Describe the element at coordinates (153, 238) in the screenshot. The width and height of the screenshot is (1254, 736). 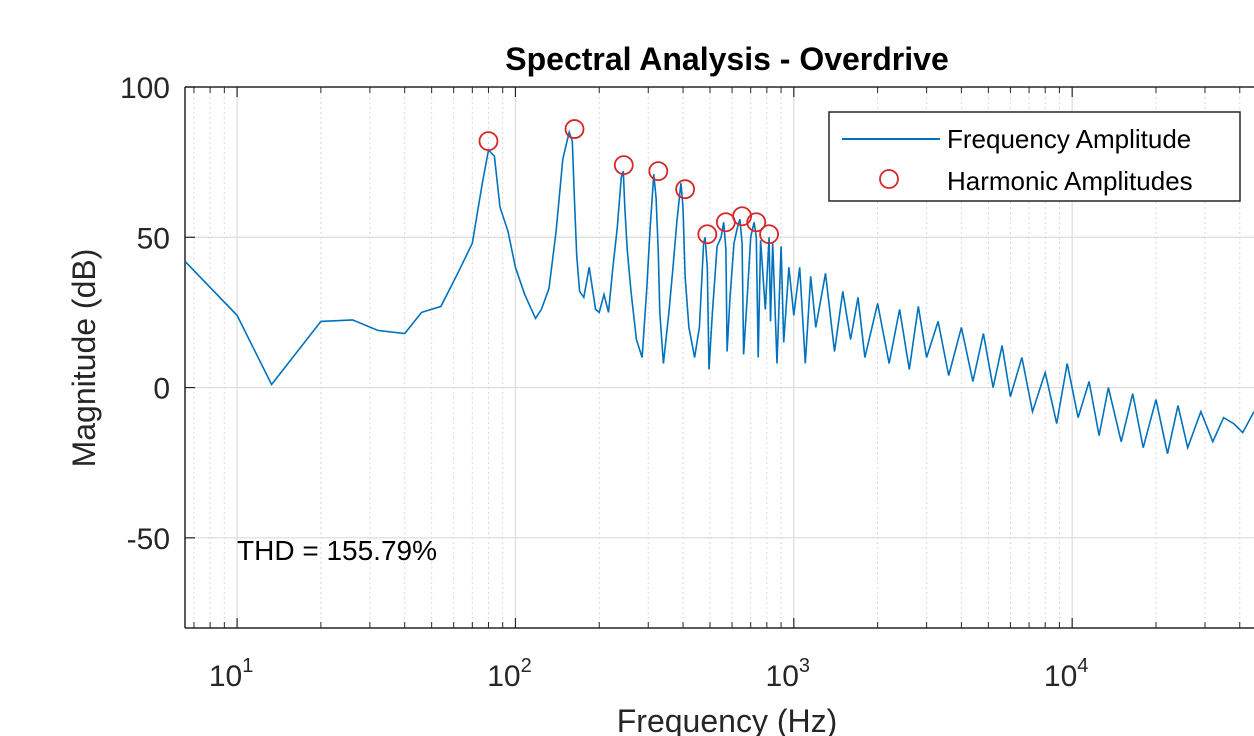
I see `y-tick-label: 50` at that location.